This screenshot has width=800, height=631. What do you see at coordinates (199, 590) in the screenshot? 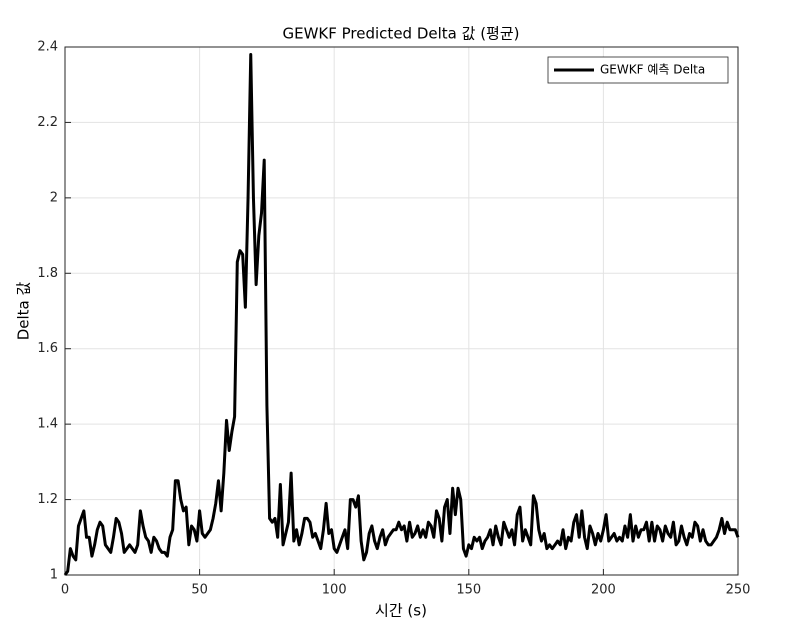
I see `x-tick-label: 50` at bounding box center [199, 590].